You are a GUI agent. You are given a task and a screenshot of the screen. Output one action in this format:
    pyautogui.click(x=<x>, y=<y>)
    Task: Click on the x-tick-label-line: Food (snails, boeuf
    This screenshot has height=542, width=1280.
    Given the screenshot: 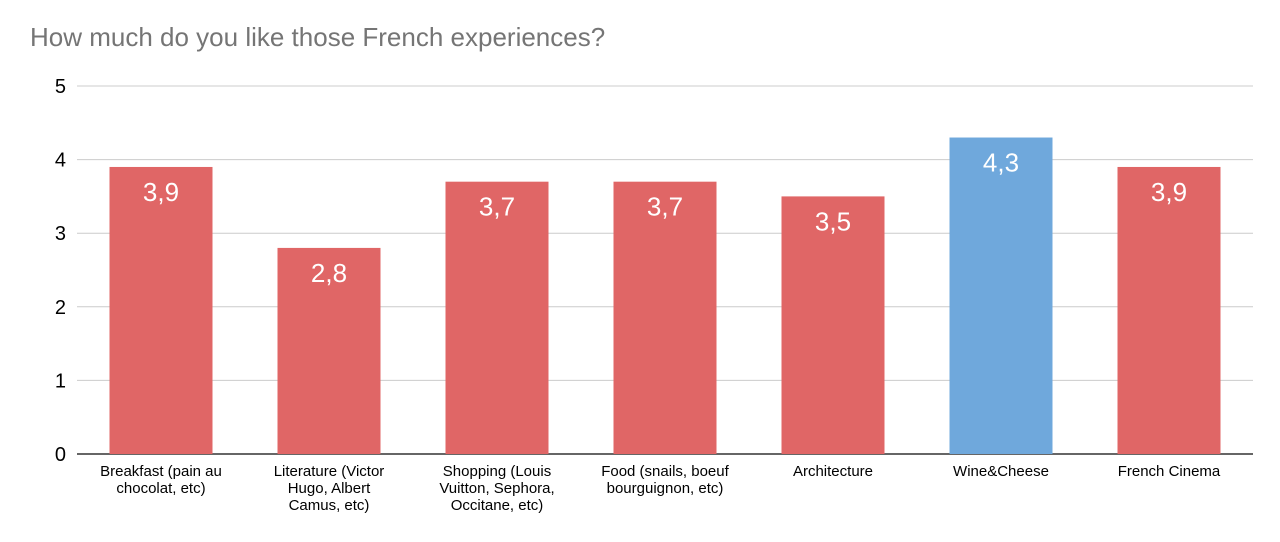 What is the action you would take?
    pyautogui.click(x=665, y=471)
    